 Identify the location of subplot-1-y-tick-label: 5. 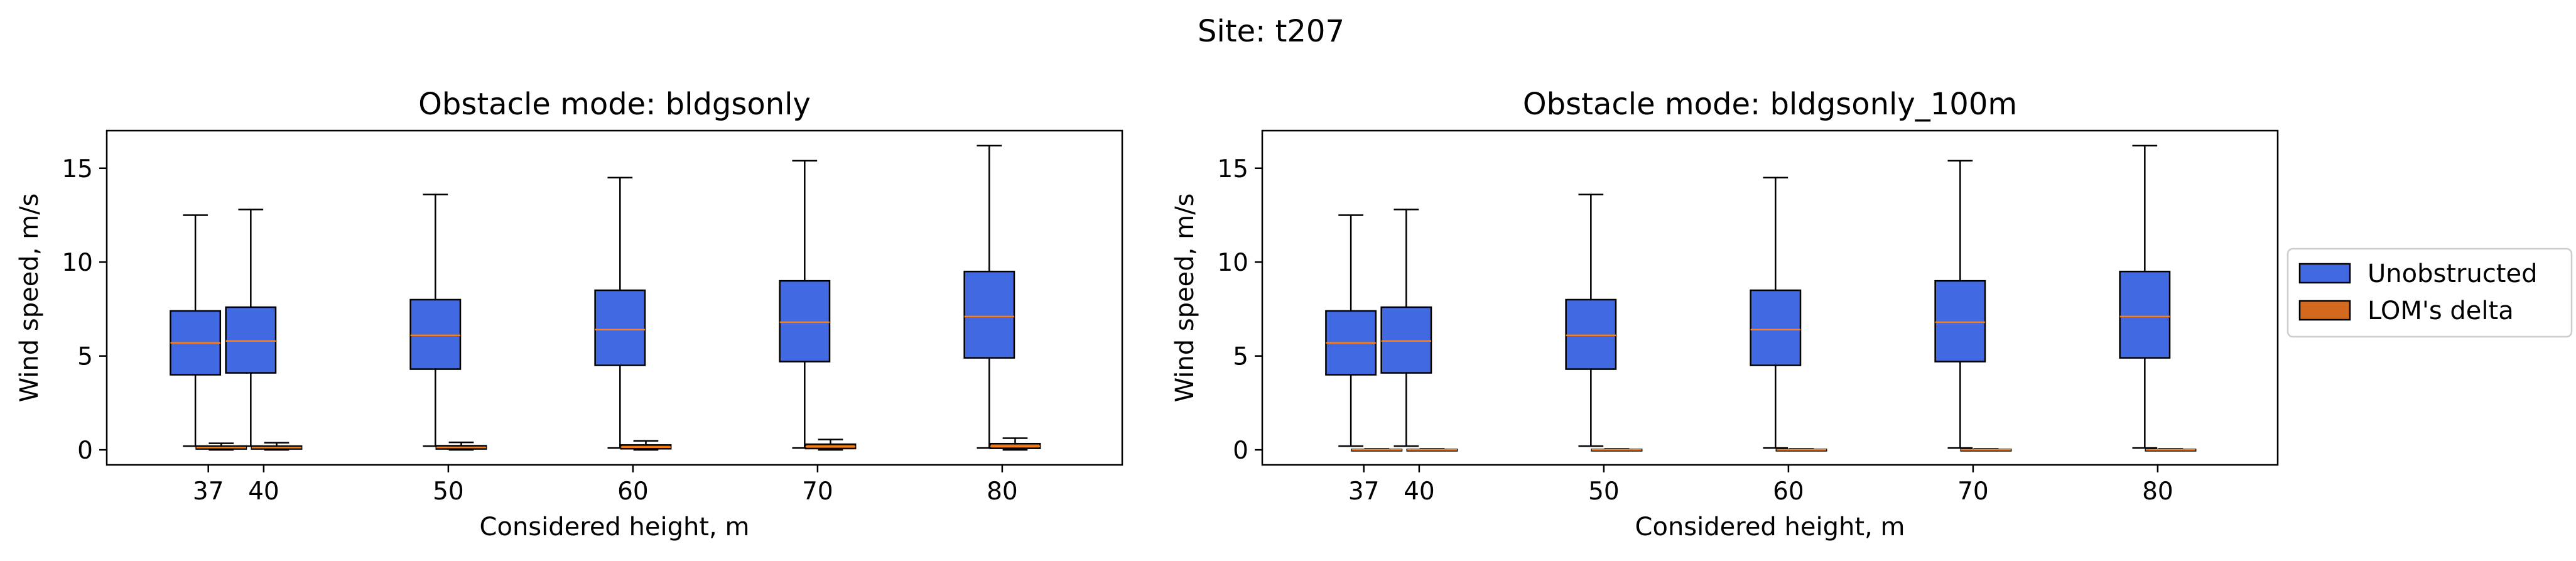
(1240, 357).